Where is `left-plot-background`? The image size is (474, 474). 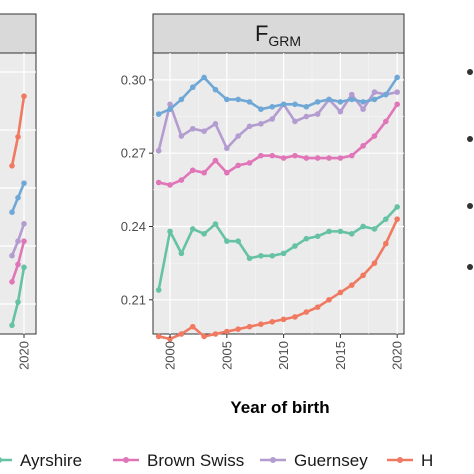
left-plot-background is located at coordinates (18, 193).